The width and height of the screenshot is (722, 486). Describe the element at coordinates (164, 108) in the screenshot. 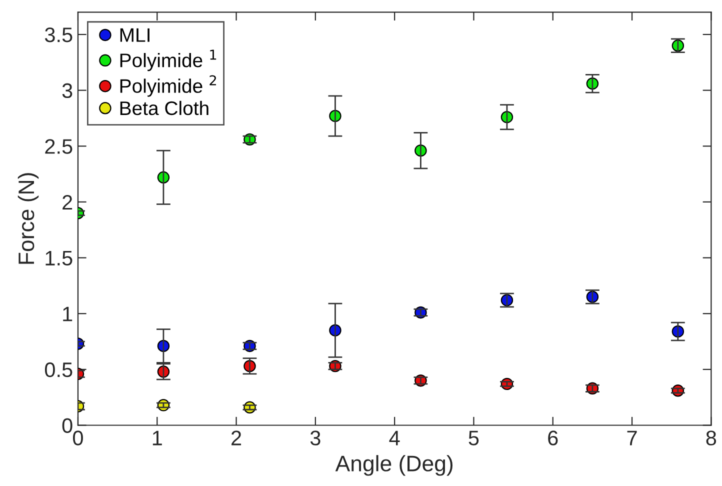

I see `legend-label: Beta Cloth` at that location.